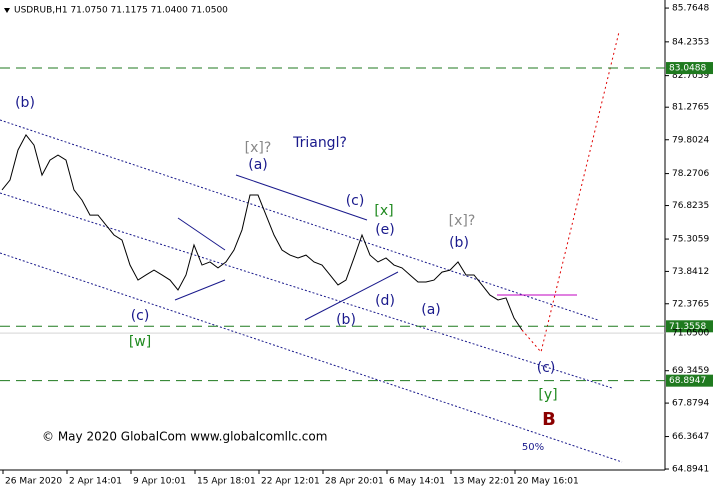 The width and height of the screenshot is (713, 493). Describe the element at coordinates (385, 301) in the screenshot. I see `wave-label: (d)` at that location.